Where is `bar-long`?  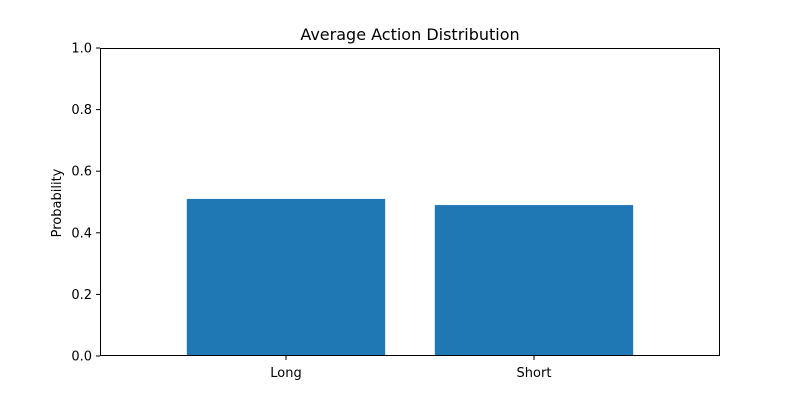 bar-long is located at coordinates (286, 277).